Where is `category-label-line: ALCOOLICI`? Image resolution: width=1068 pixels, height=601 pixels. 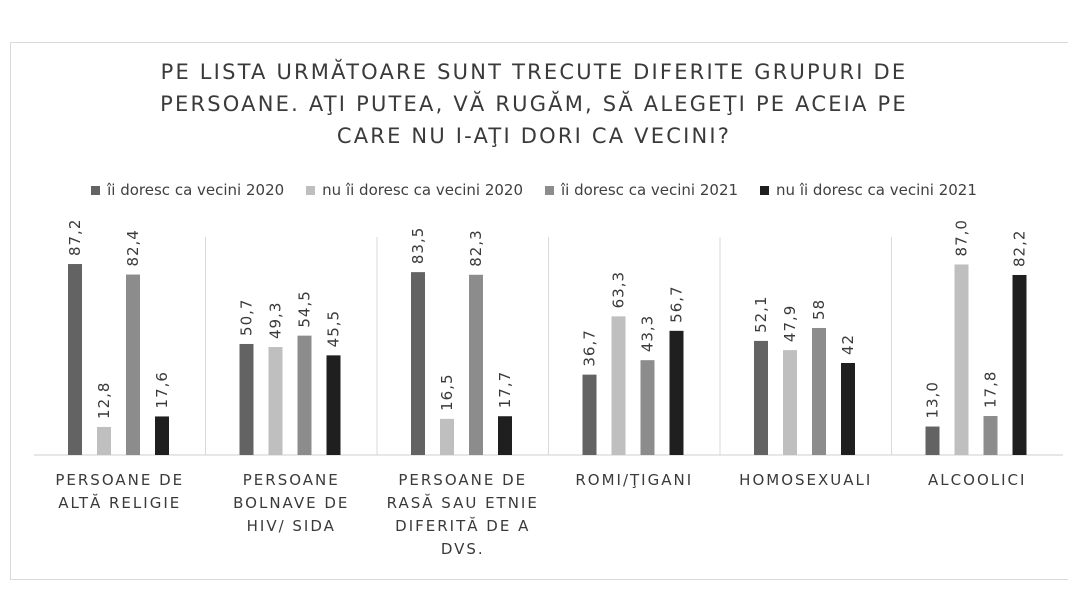 category-label-line: ALCOOLICI is located at coordinates (977, 480).